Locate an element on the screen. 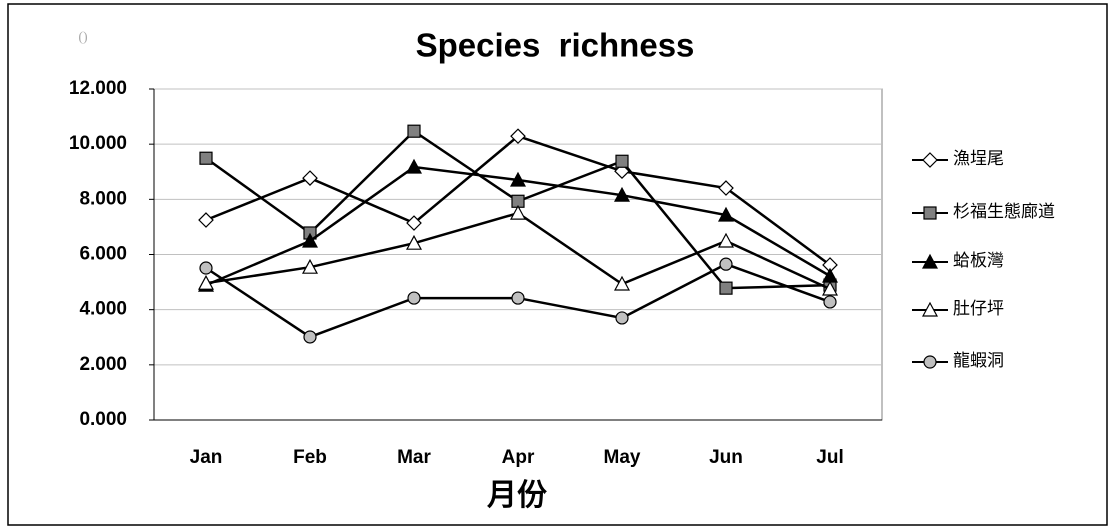 The image size is (1115, 531). legend-label: 龍蝦洞 is located at coordinates (978, 361).